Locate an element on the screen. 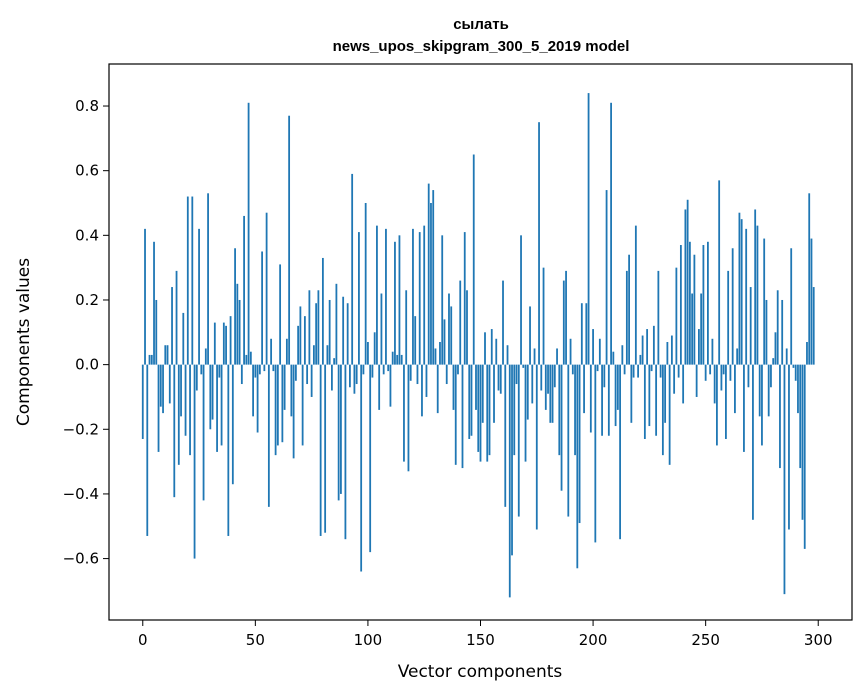  x-tick-label: 150 is located at coordinates (480, 640).